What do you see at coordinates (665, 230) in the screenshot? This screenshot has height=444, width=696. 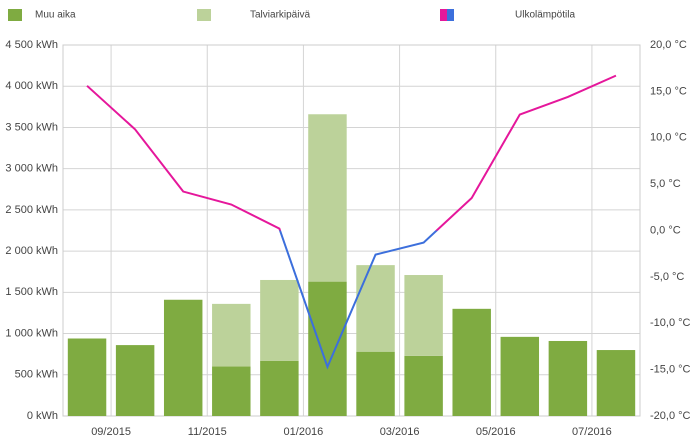 I see `y2-tick-label: 0,0 °C` at bounding box center [665, 230].